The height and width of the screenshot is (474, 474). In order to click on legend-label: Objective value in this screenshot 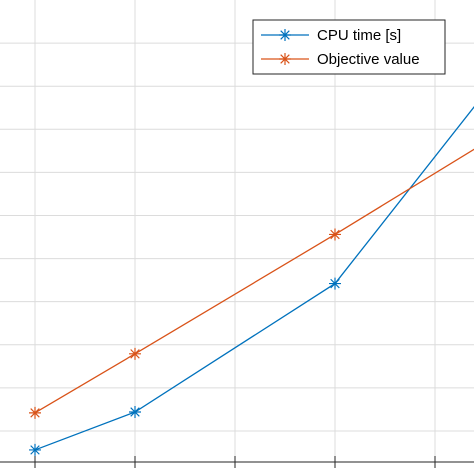, I will do `click(368, 59)`.